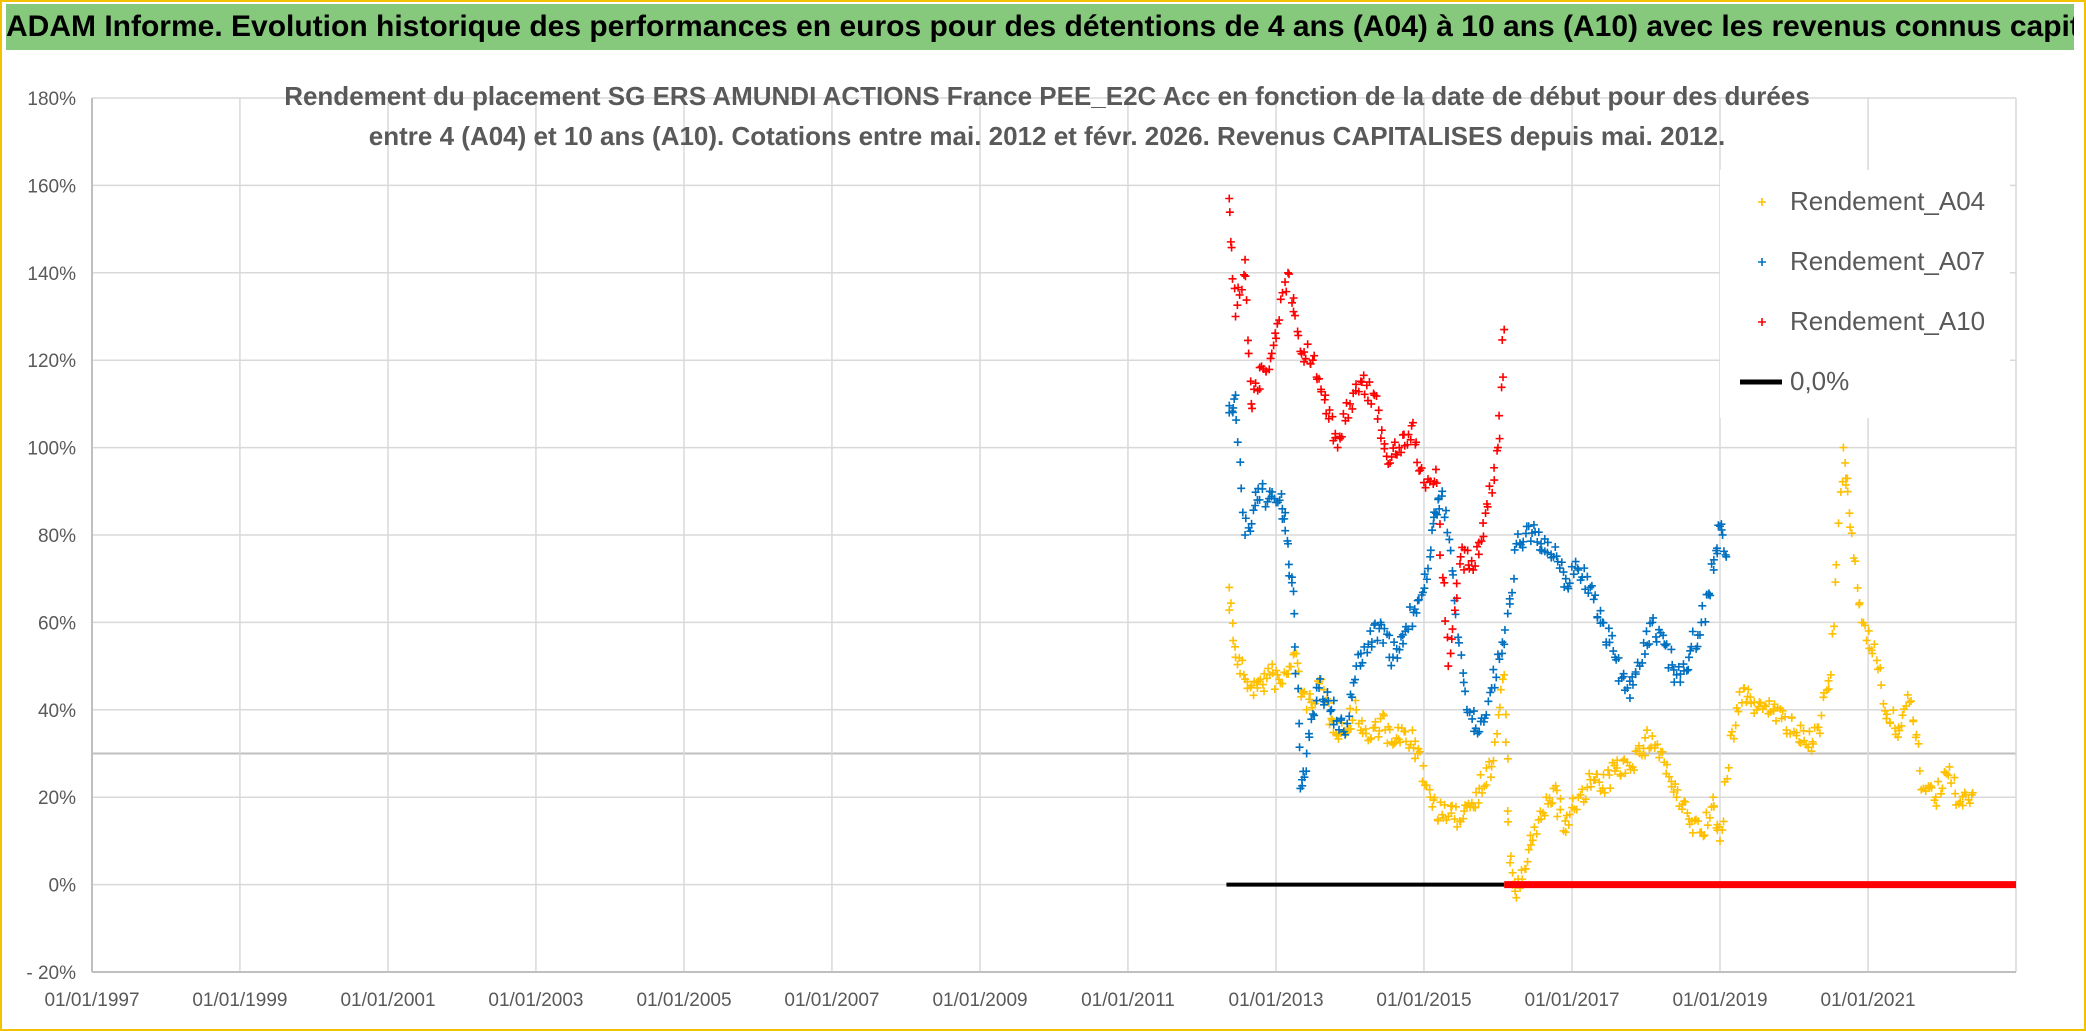  I want to click on y-tick-label: 60%, so click(57, 623).